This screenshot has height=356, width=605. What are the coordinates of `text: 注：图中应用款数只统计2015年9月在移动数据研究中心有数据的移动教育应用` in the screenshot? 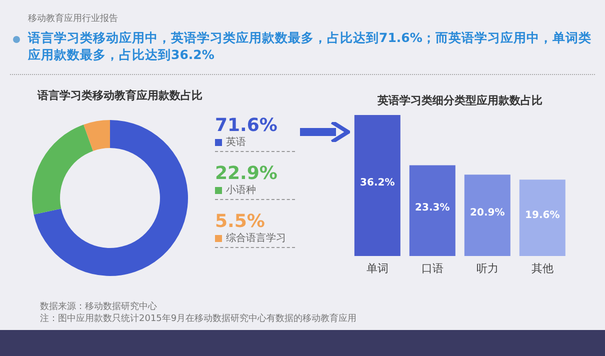 It's located at (198, 319).